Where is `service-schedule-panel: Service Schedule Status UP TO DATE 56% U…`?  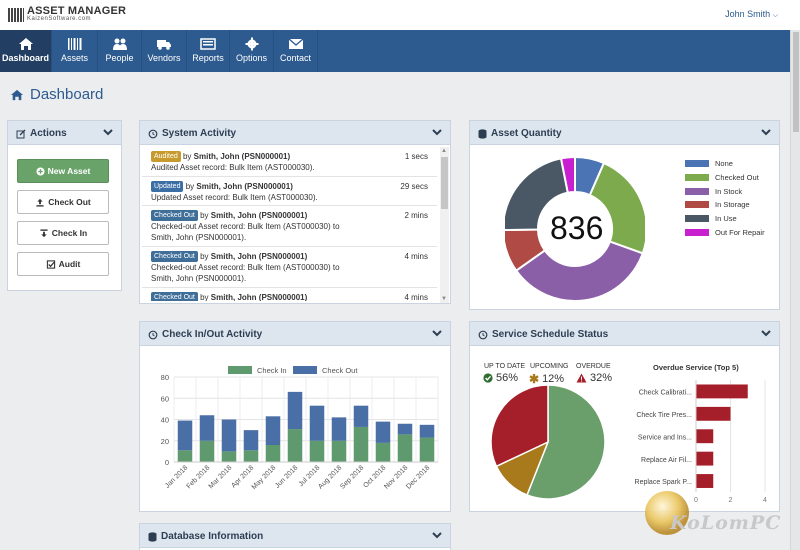 service-schedule-panel: Service Schedule Status UP TO DATE 56% U… is located at coordinates (624, 416).